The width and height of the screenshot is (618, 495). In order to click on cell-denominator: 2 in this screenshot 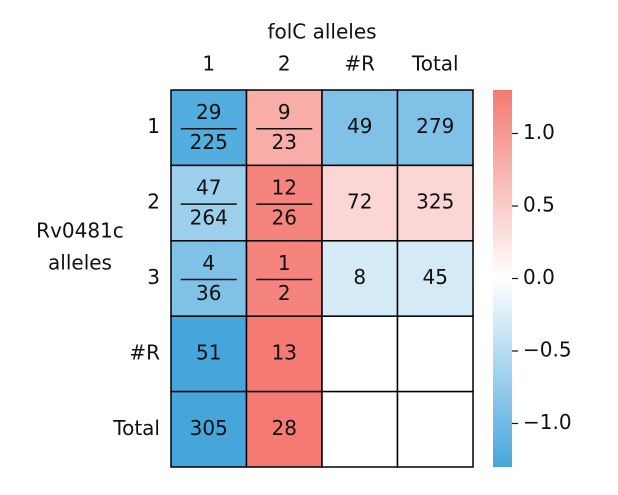, I will do `click(284, 293)`.